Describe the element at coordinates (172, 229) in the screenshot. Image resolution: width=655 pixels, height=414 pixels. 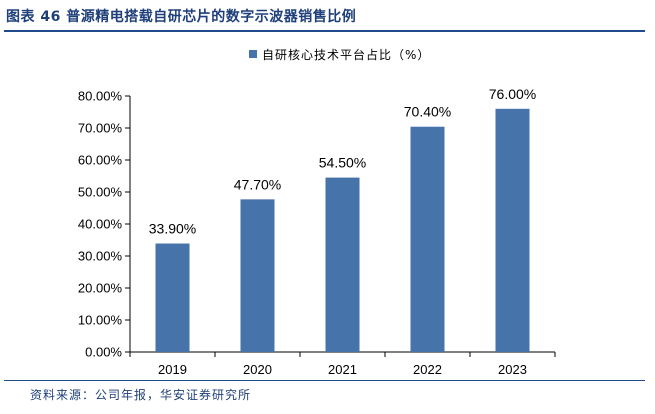
I see `data-label: 33.90%` at that location.